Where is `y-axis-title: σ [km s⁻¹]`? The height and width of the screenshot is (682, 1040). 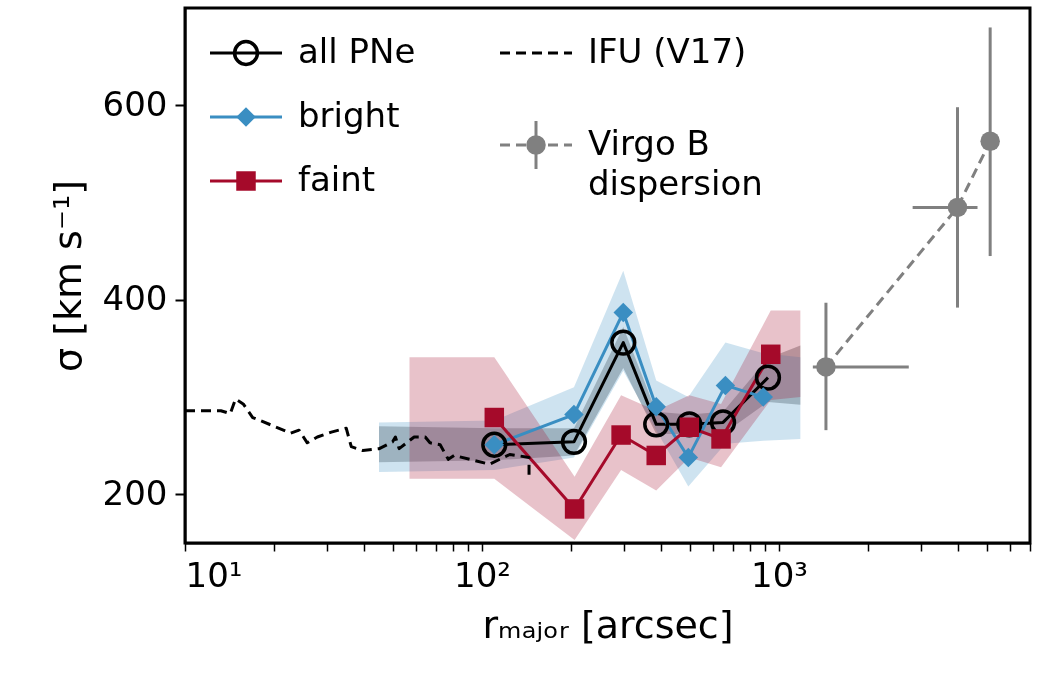 y-axis-title: σ [km s⁻¹] is located at coordinates (67, 276).